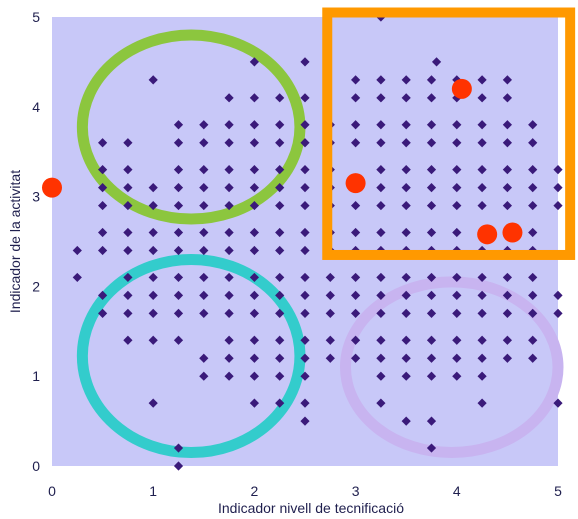 This screenshot has width=578, height=519. I want to click on x-tick-label: 0, so click(52, 491).